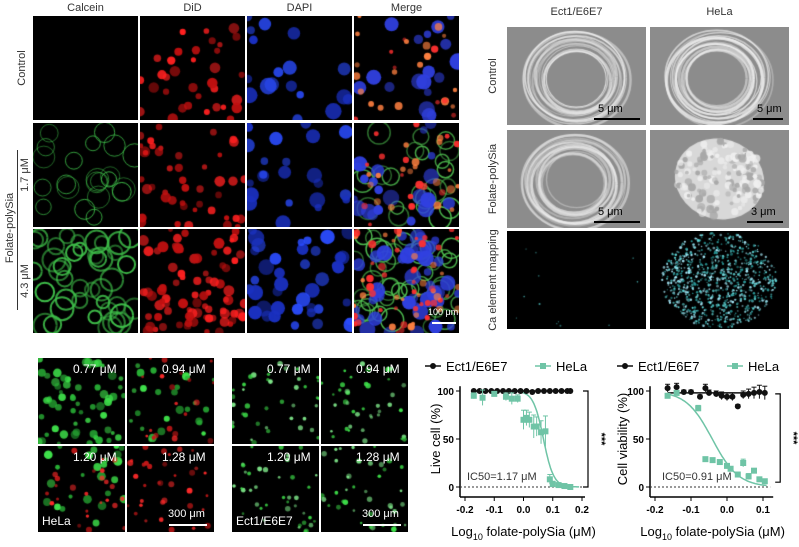 The width and height of the screenshot is (799, 547). What do you see at coordinates (493, 280) in the screenshot?
I see `sem-row-label: Ca element mapping` at bounding box center [493, 280].